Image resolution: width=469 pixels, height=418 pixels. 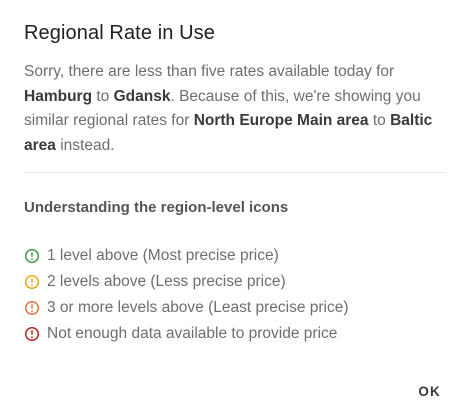 I want to click on legend-item: 1 level above (Most precise price), so click(x=186, y=256).